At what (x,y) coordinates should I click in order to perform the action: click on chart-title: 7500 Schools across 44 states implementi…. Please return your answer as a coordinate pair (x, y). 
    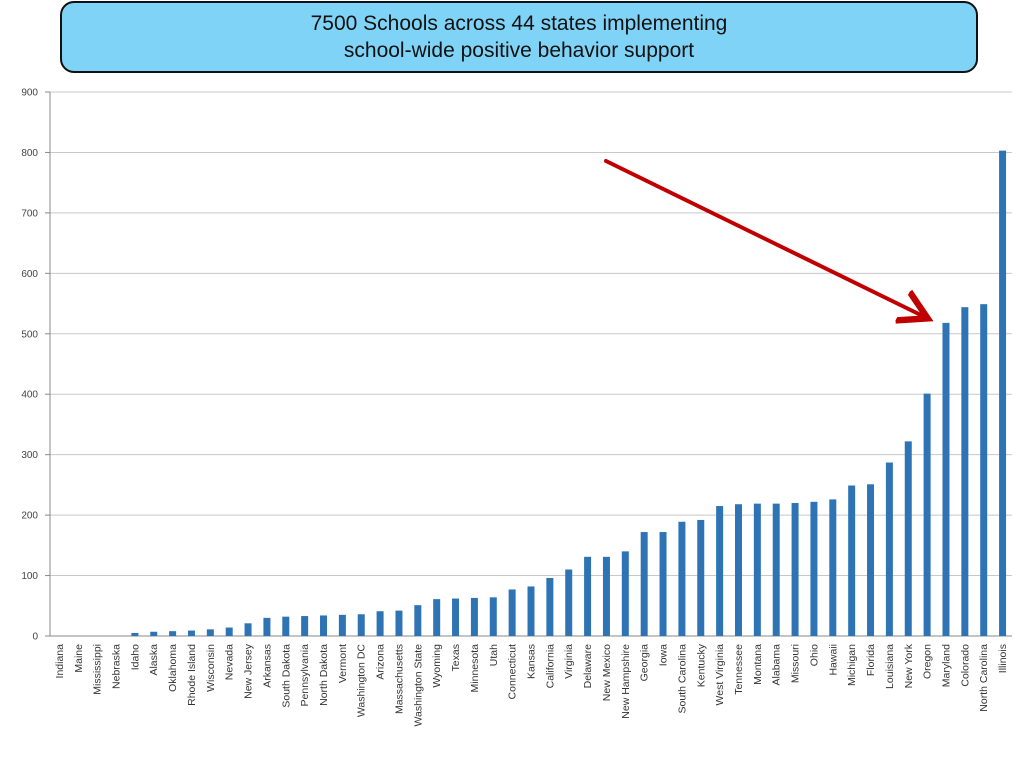
    Looking at the image, I should click on (519, 37).